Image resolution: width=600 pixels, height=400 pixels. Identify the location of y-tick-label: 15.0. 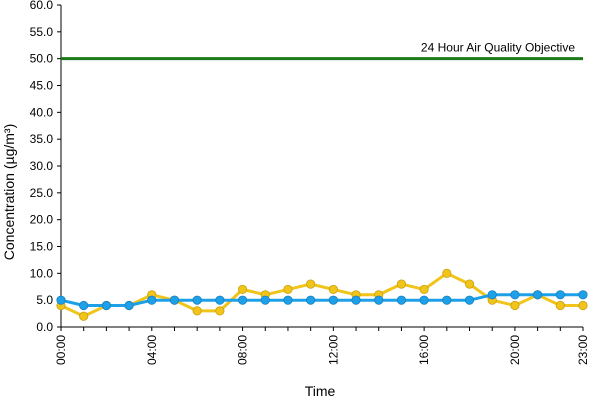
(42, 247).